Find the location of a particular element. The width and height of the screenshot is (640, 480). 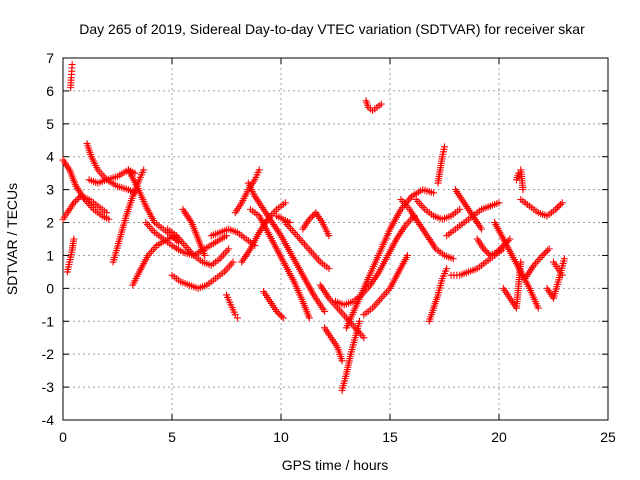

x-tick-label: 0 is located at coordinates (63, 437).